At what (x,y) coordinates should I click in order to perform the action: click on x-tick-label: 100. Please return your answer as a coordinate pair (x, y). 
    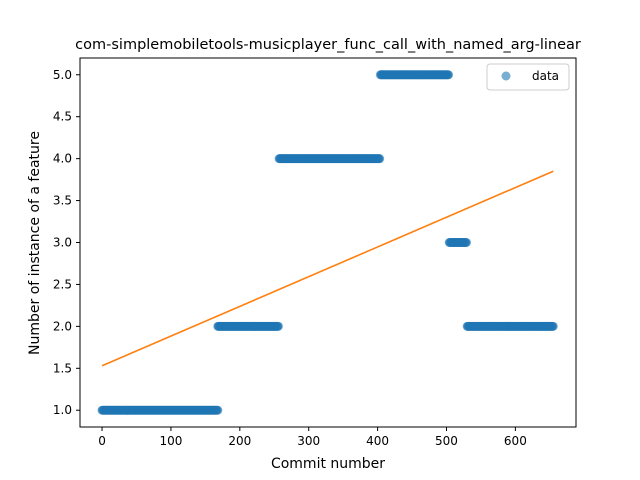
    Looking at the image, I should click on (170, 441).